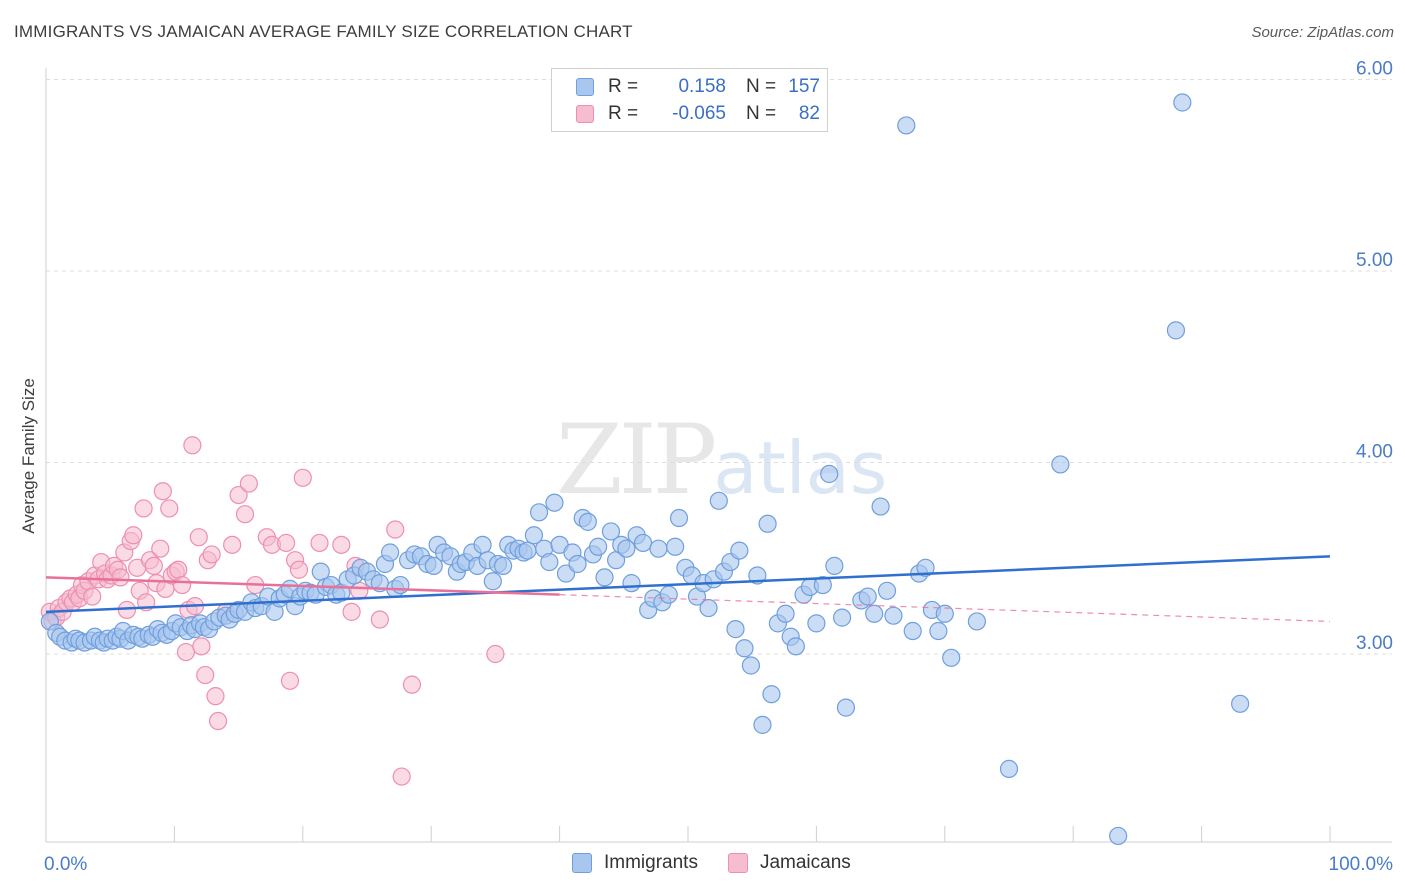  Describe the element at coordinates (636, 460) in the screenshot. I see `watermark-zip: ZIP` at that location.